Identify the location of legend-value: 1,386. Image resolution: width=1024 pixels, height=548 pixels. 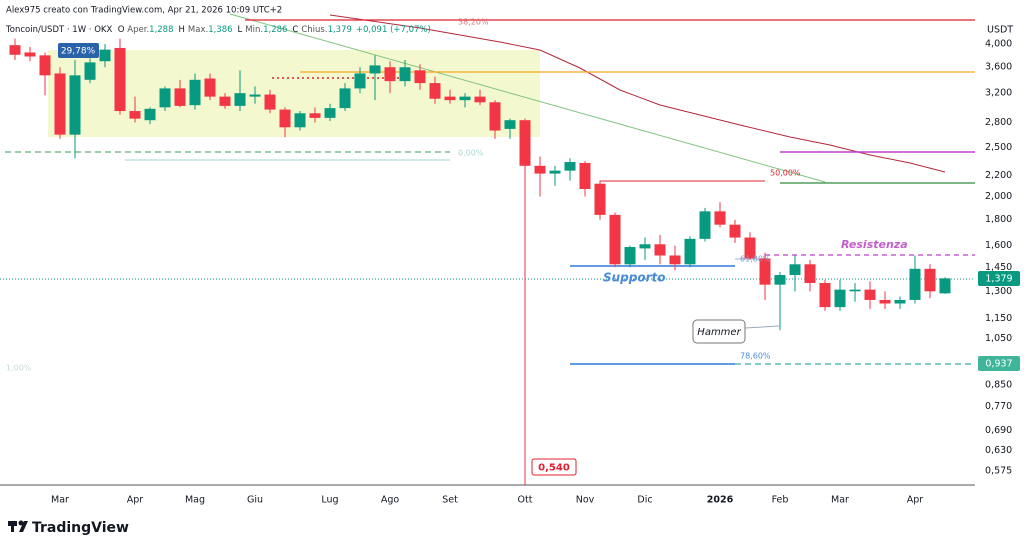
(220, 30).